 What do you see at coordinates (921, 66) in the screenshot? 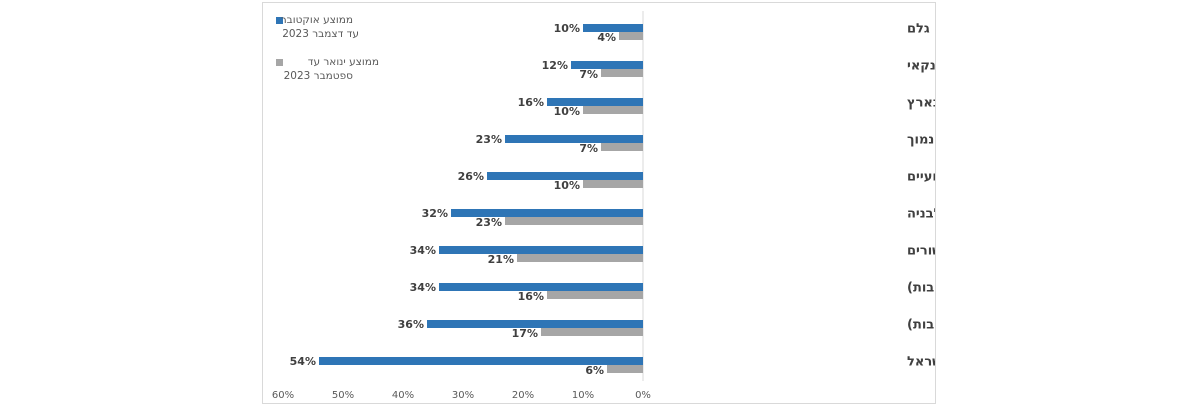
I see `category-label-1: קשיים בהשגת אשראי חוץ בנקאי` at bounding box center [921, 66].